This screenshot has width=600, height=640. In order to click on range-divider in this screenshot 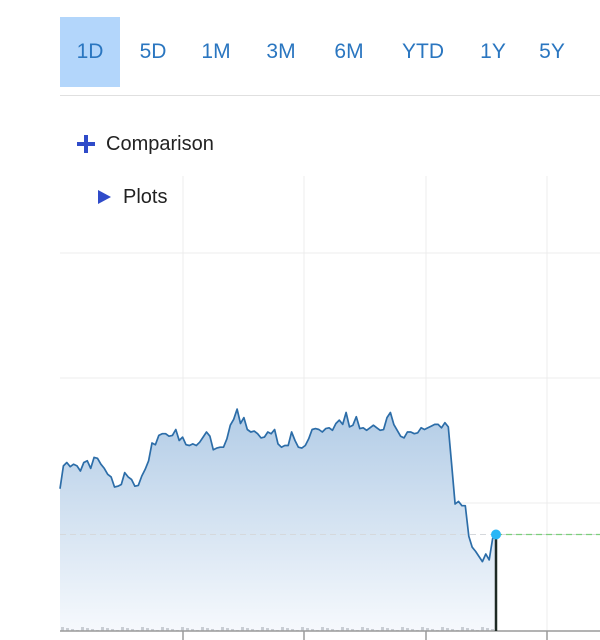, I will do `click(330, 95)`.